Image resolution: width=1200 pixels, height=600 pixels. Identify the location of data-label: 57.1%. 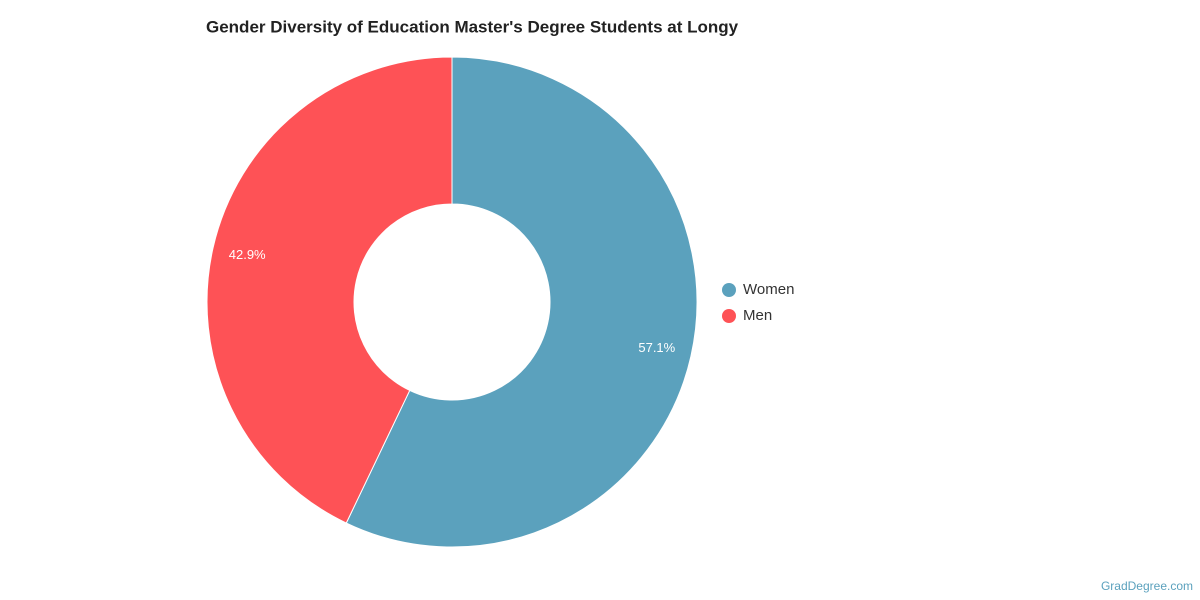
(656, 347).